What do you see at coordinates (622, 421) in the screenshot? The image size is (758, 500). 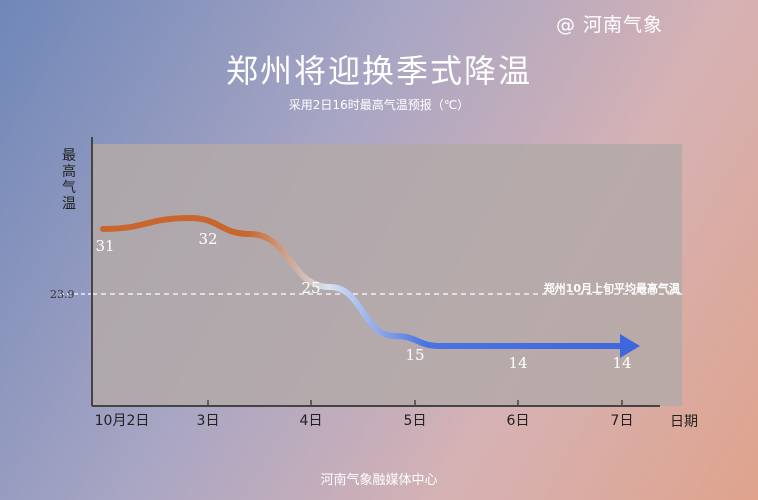 I see `x-tick-label: 7日` at bounding box center [622, 421].